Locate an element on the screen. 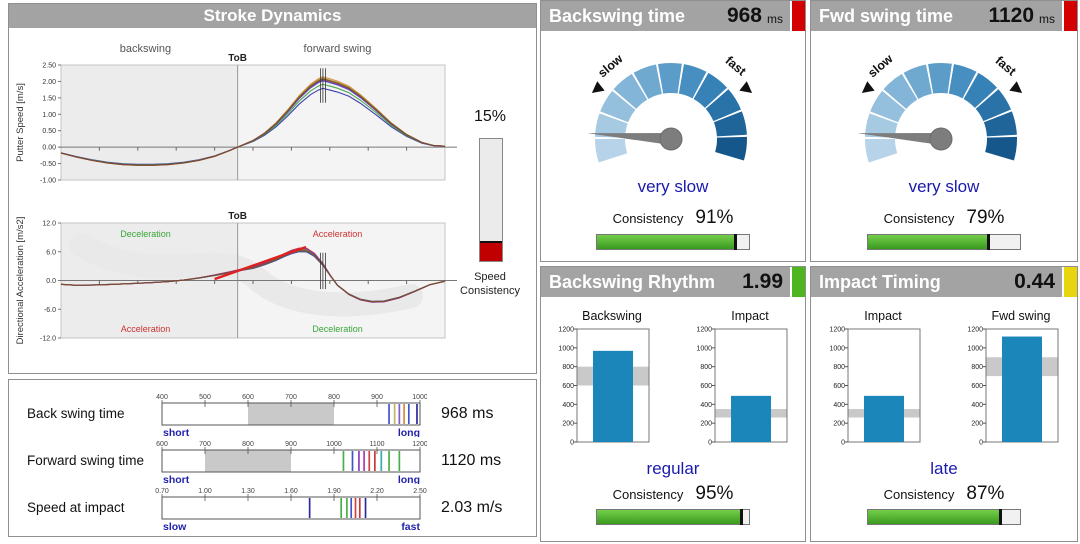 This screenshot has height=544, width=1080. panel-title: Impact Timing is located at coordinates (880, 281).